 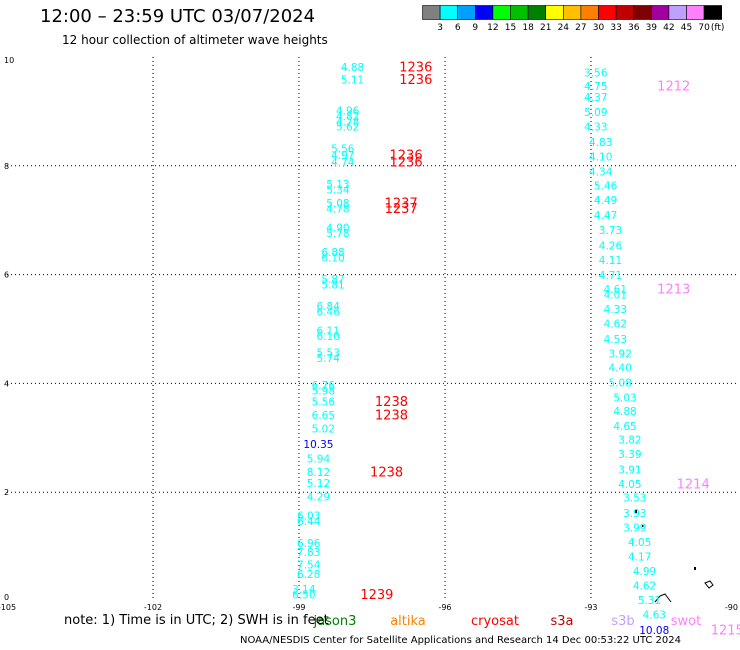 I want to click on colorbar-swatch, so click(x=713, y=12).